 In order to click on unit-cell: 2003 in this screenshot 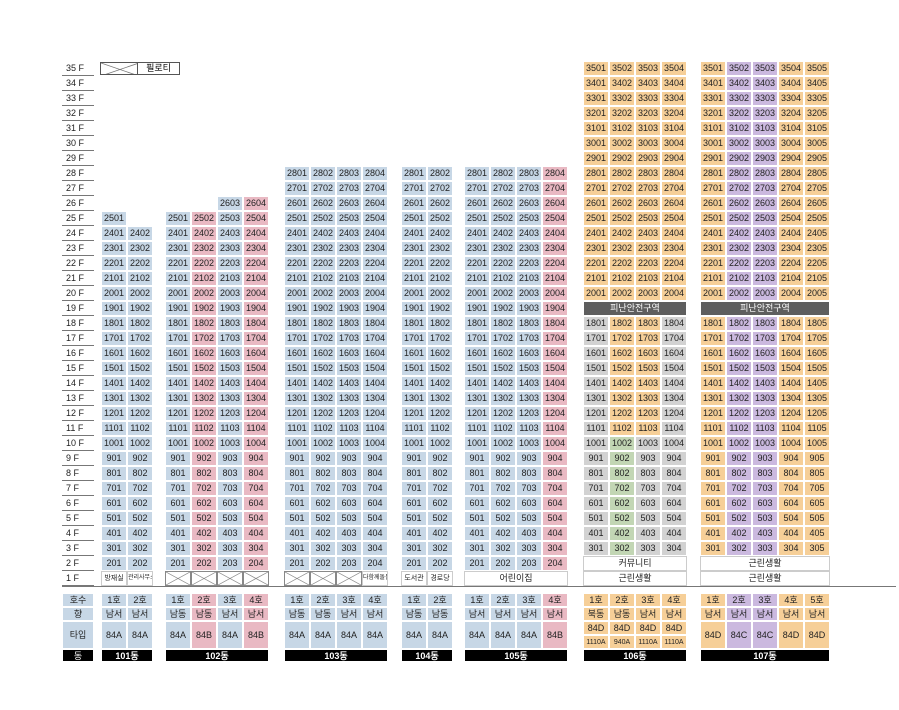, I will do `click(230, 293)`.